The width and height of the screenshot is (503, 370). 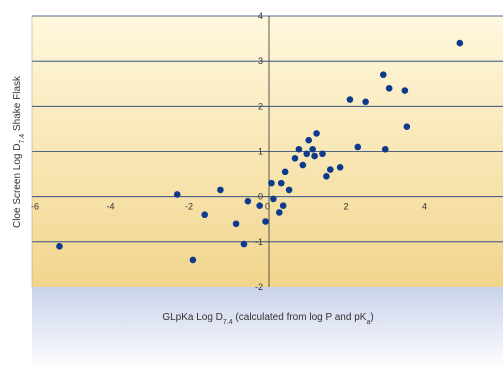 I want to click on y-tick-label: 2, so click(x=260, y=106).